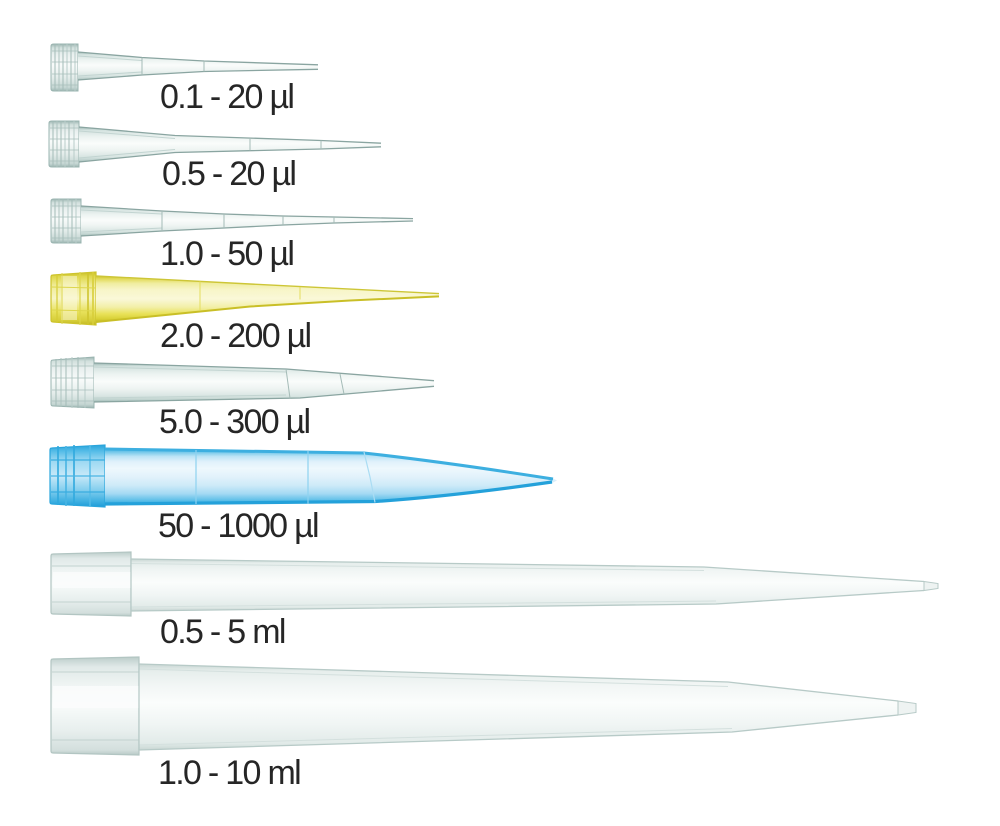  Describe the element at coordinates (235, 336) in the screenshot. I see `svg-text: 2.0 - 200 µl` at that location.